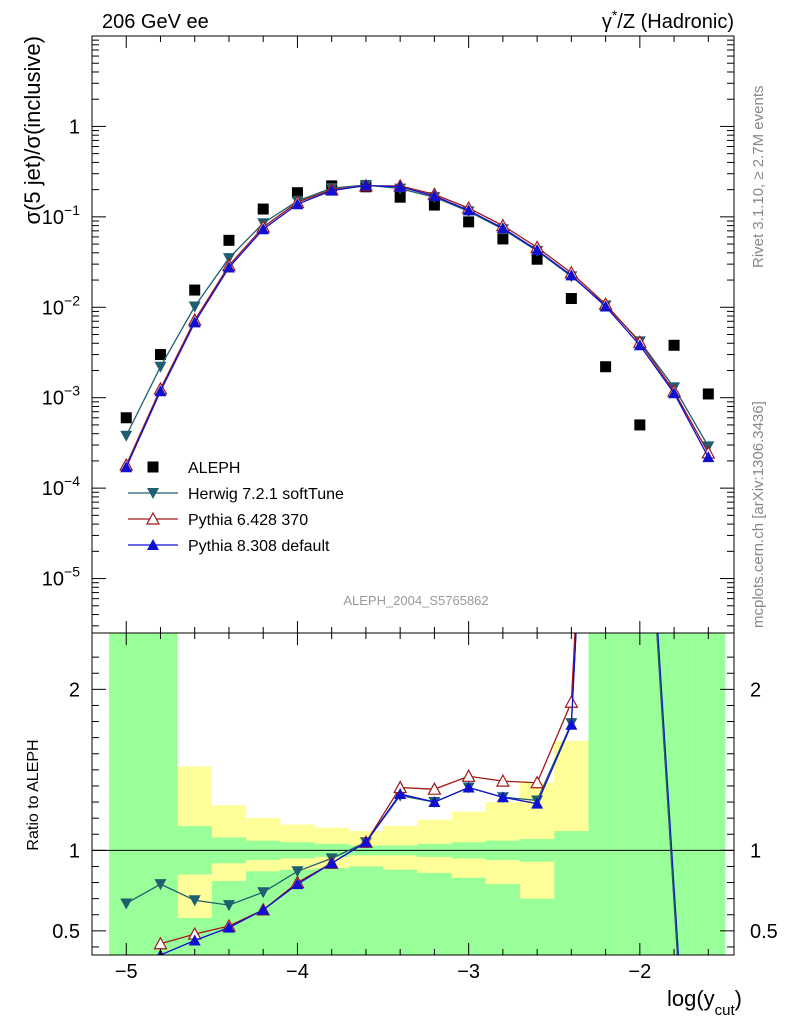 The width and height of the screenshot is (786, 1024). I want to click on main-y-tick-label: 10⁻², so click(61, 305).